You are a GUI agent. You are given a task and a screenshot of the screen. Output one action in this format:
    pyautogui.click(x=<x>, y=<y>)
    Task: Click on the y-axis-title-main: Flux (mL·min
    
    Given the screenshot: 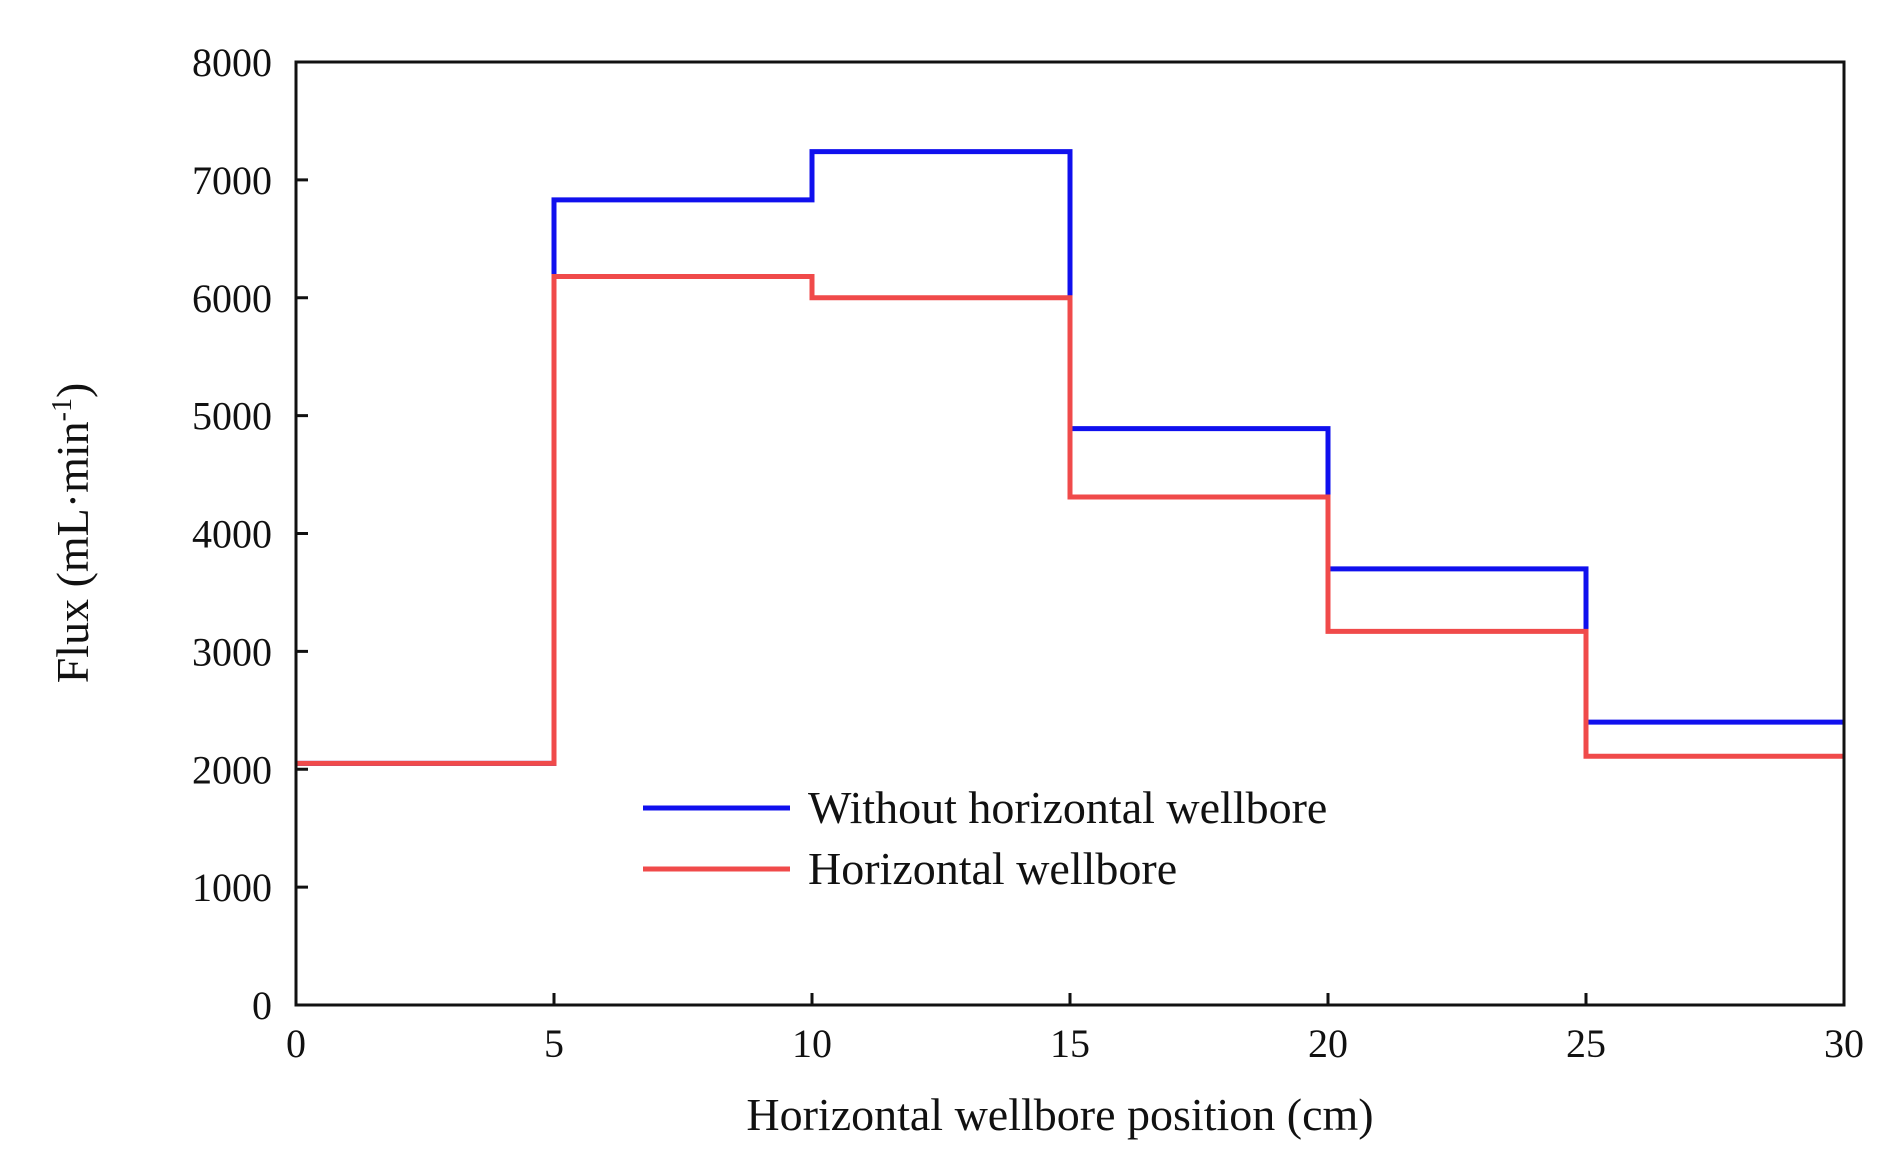 What is the action you would take?
    pyautogui.click(x=72, y=552)
    